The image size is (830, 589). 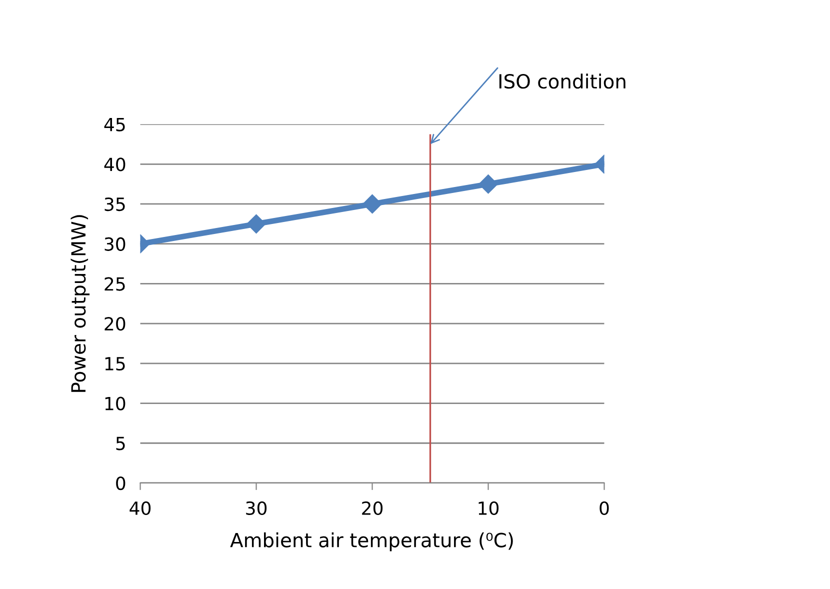 I want to click on y-axis-title: Power output(MW), so click(x=80, y=303).